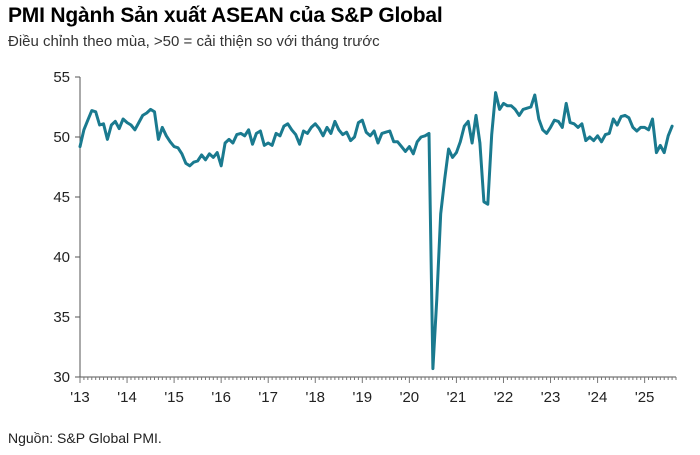 Image resolution: width=700 pixels, height=455 pixels. What do you see at coordinates (504, 397) in the screenshot?
I see `x-tick-label: '22` at bounding box center [504, 397].